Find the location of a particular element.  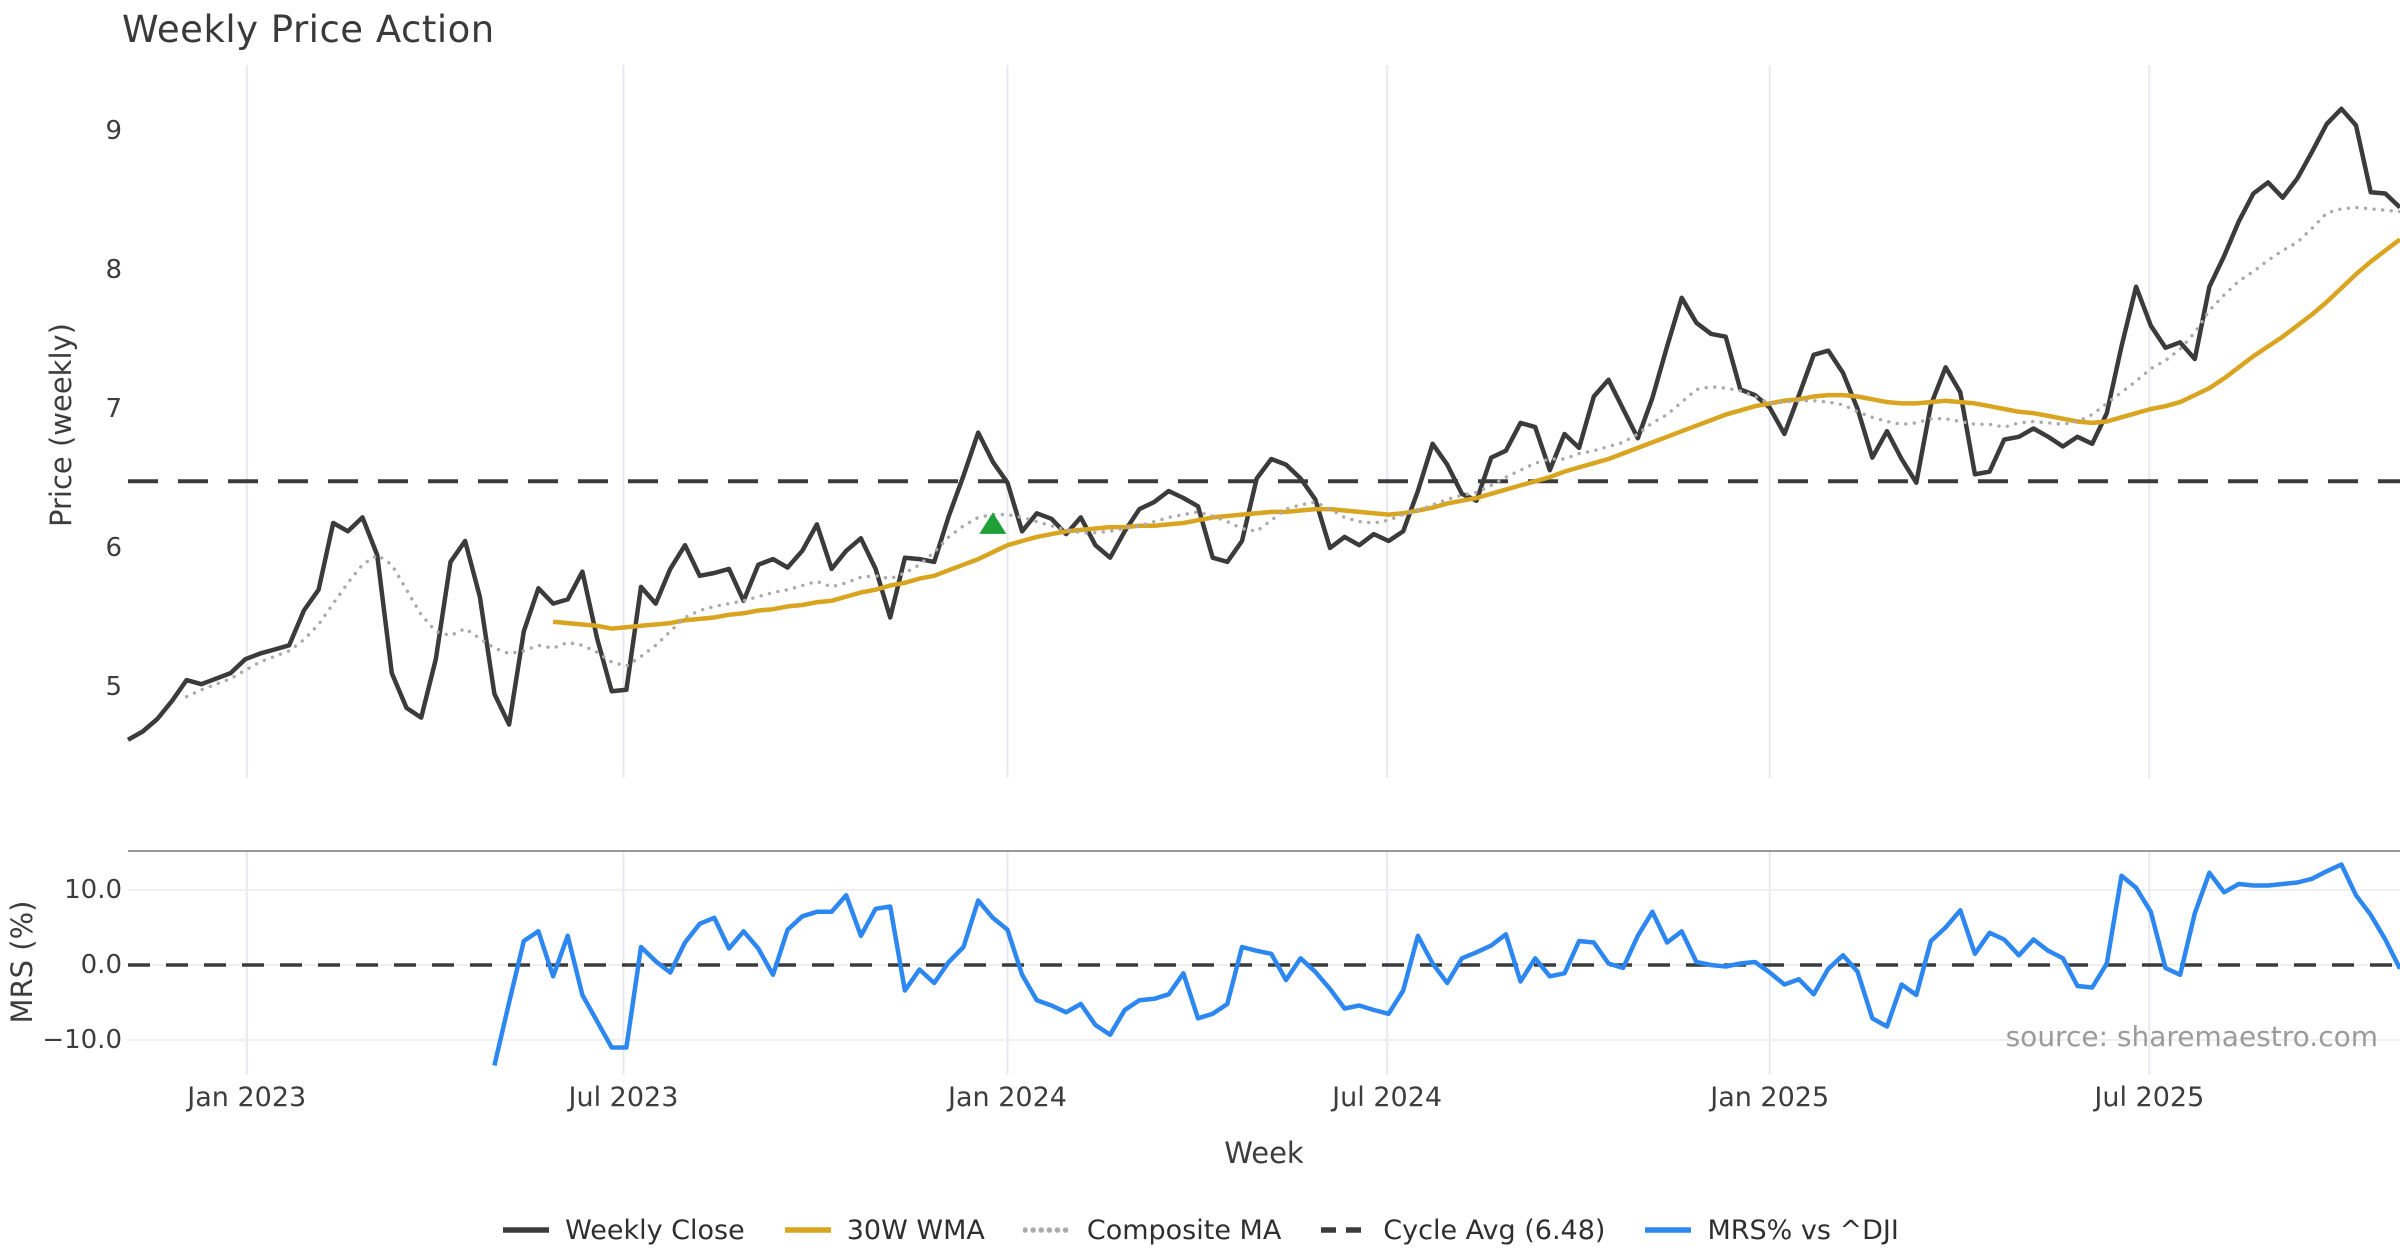

x-tick-label: Jul 2023 is located at coordinates (623, 1097).